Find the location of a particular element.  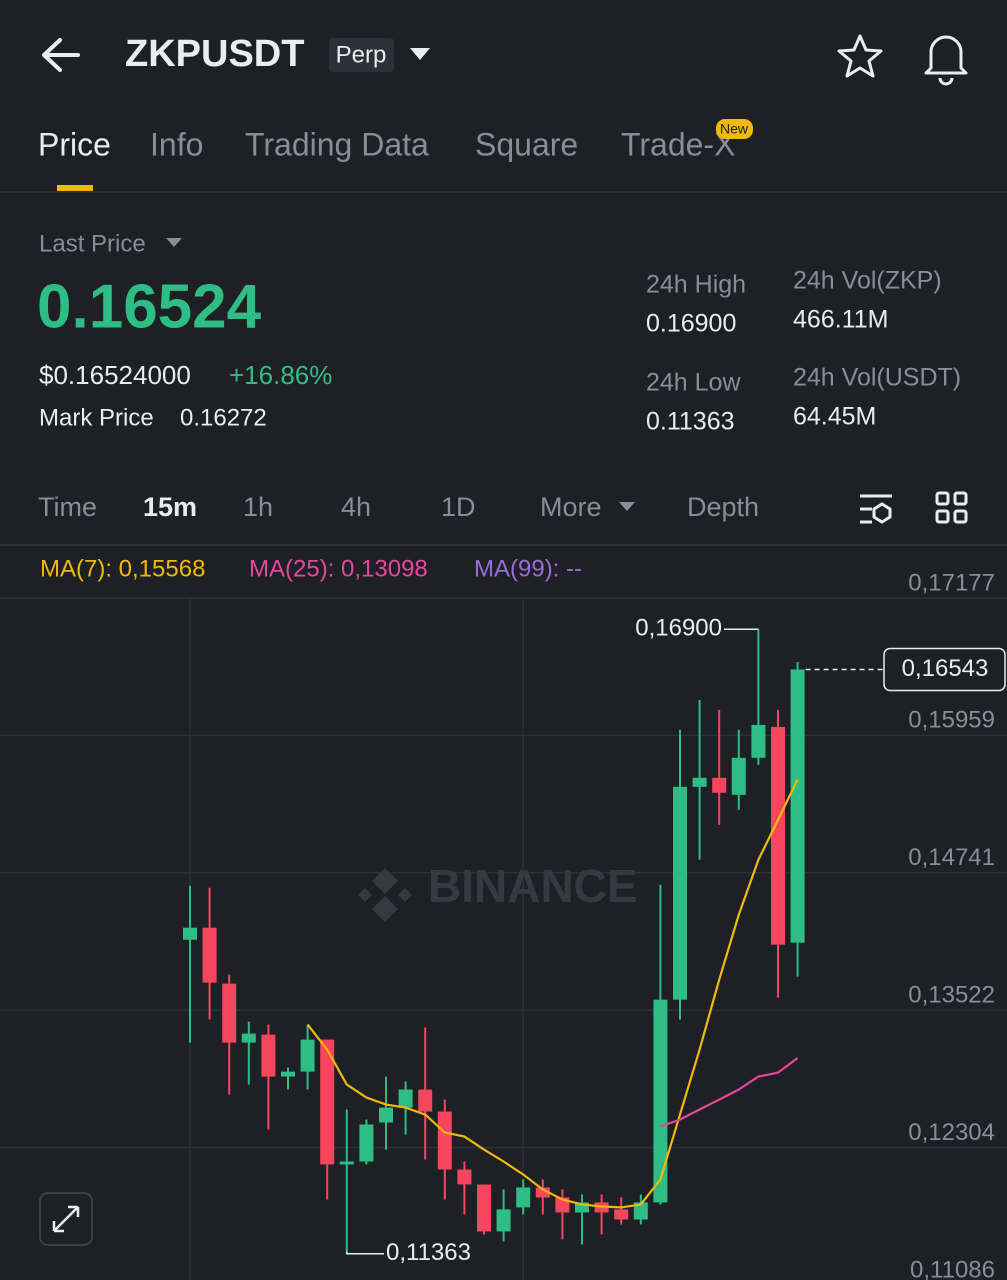

y-tick-label: 0,15959 is located at coordinates (951, 720).